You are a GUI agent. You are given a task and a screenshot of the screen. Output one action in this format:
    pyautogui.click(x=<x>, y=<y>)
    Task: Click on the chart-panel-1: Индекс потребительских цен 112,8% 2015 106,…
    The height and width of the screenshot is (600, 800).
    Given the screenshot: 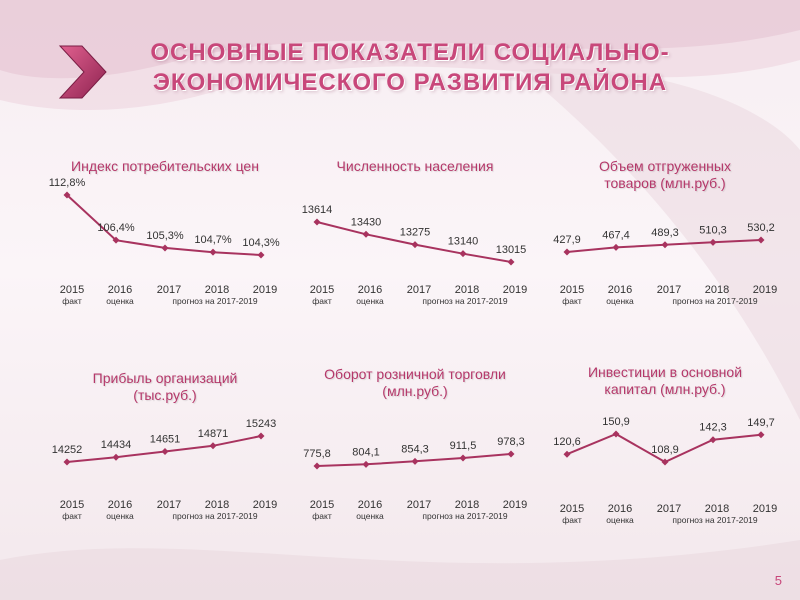 What is the action you would take?
    pyautogui.click(x=165, y=235)
    